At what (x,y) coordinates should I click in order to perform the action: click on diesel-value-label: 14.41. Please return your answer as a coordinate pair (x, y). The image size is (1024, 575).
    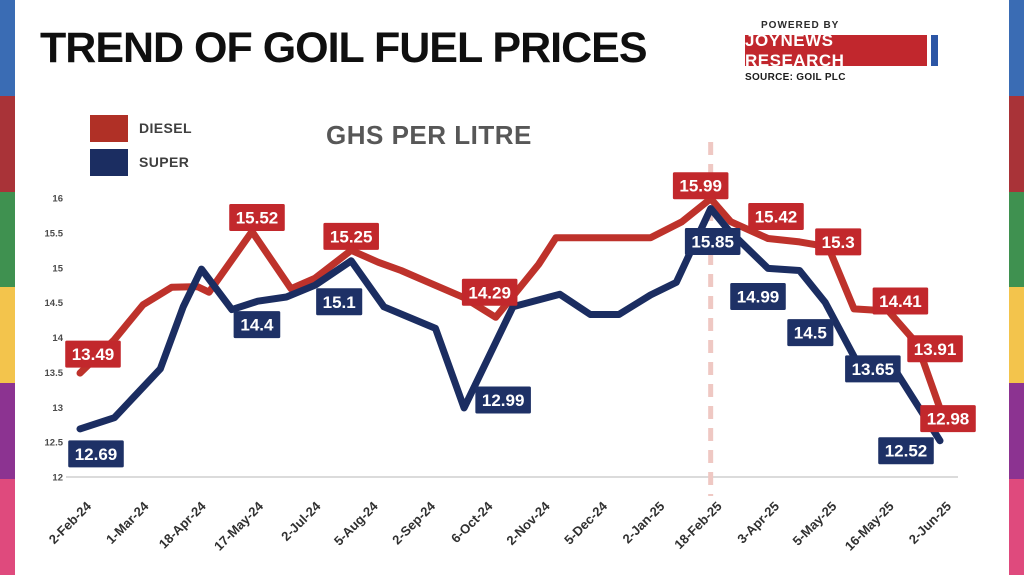
    Looking at the image, I should click on (900, 301).